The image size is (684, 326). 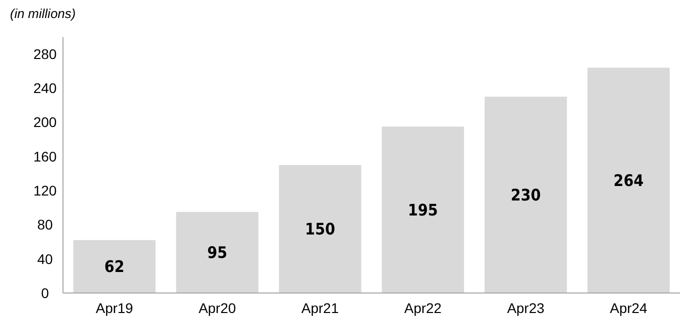 I want to click on data-label: 95, so click(x=217, y=252).